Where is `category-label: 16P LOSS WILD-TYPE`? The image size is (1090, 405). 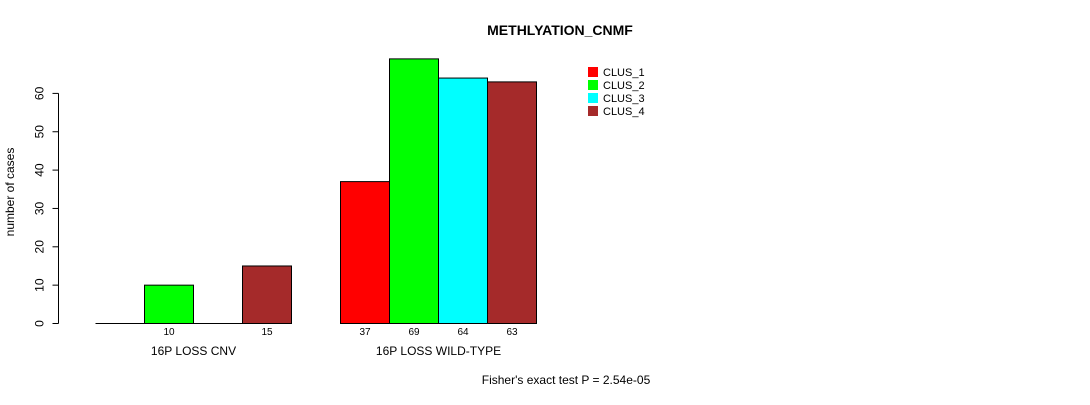 category-label: 16P LOSS WILD-TYPE is located at coordinates (438, 351).